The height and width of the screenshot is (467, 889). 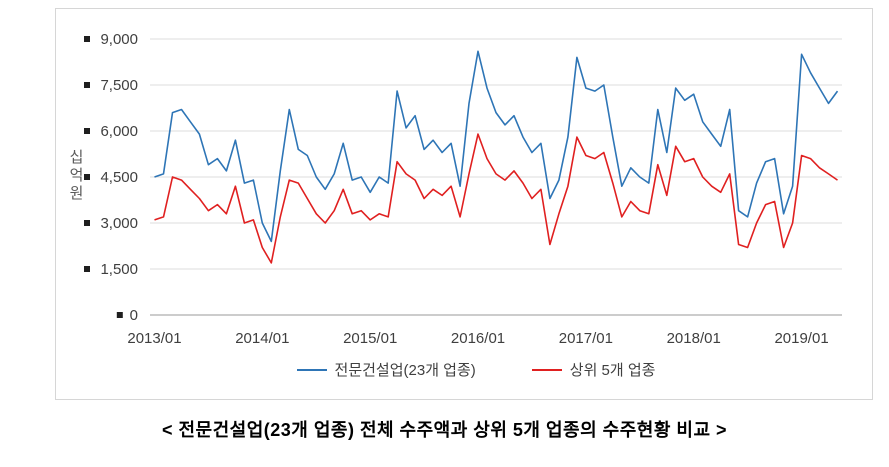 I want to click on legend-item-total: 전문건설업(23개 업종), so click(x=386, y=369).